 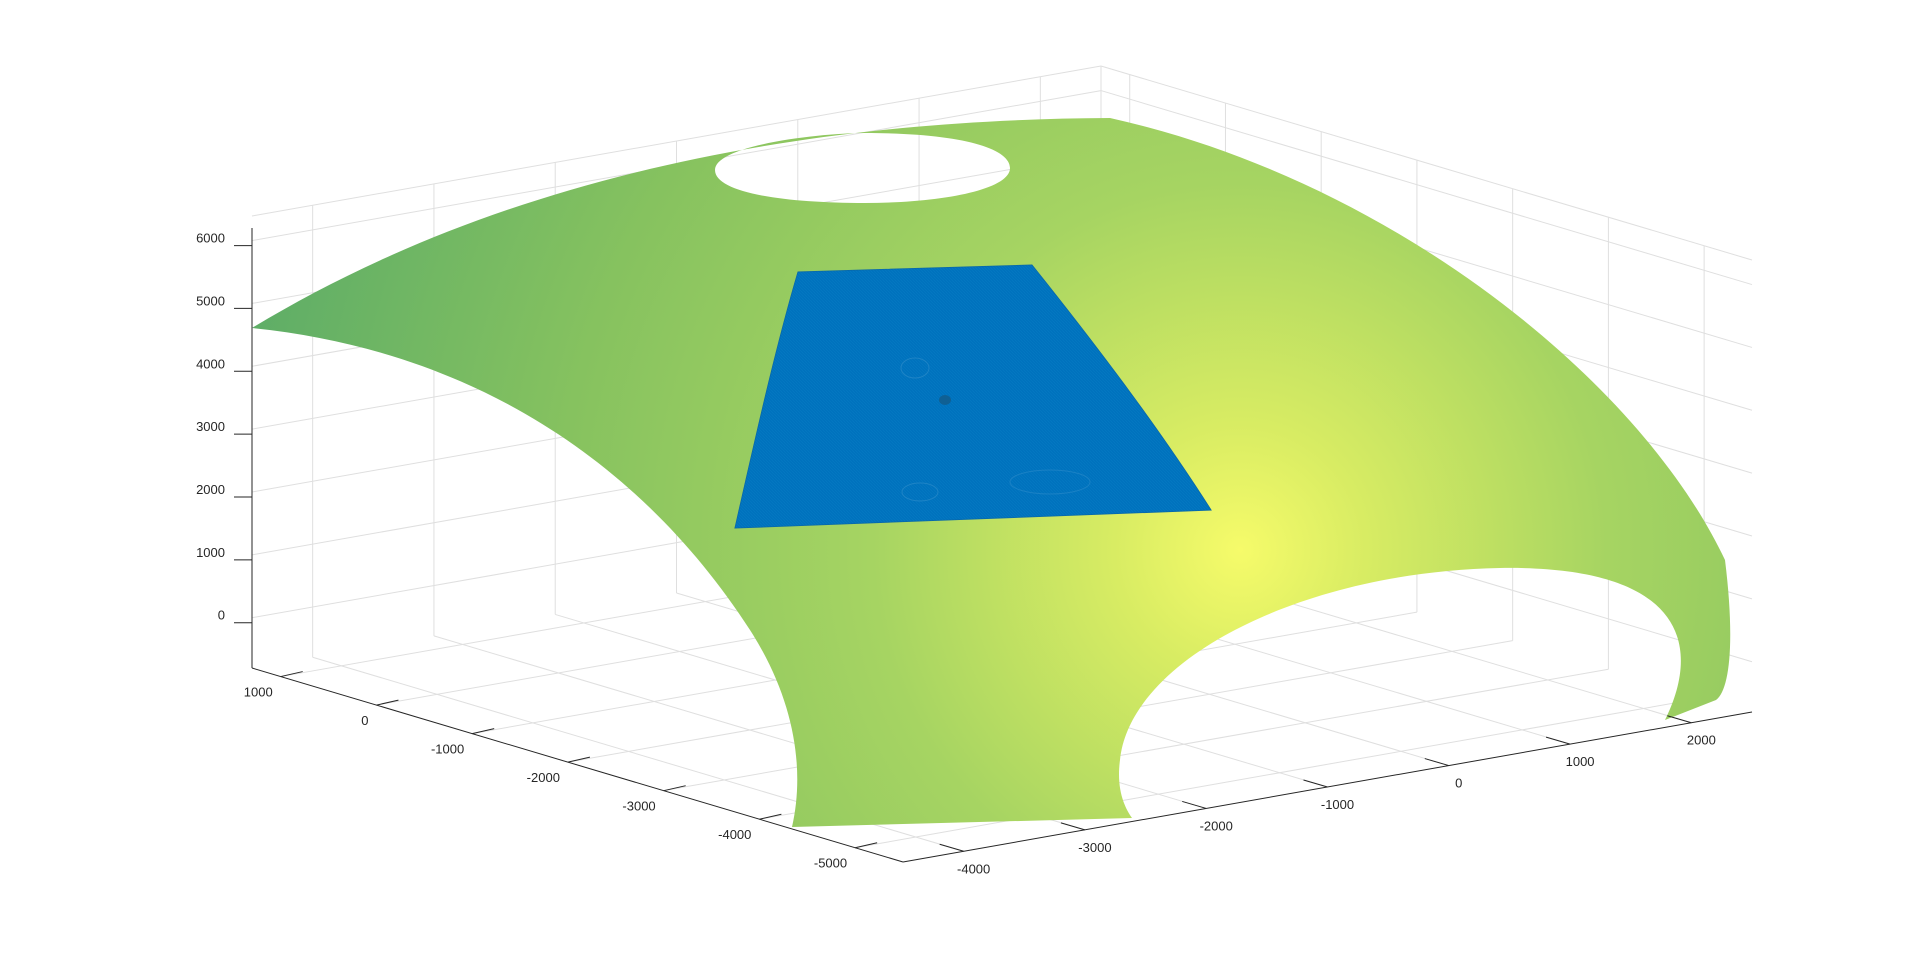 What do you see at coordinates (577, 765) in the screenshot?
I see `y-axis-line` at bounding box center [577, 765].